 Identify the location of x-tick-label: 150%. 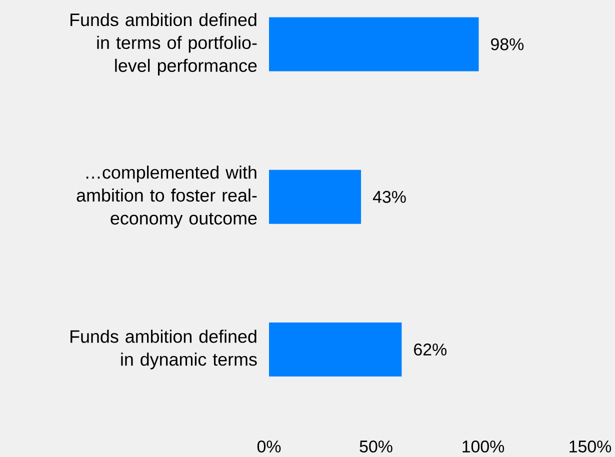
(591, 446).